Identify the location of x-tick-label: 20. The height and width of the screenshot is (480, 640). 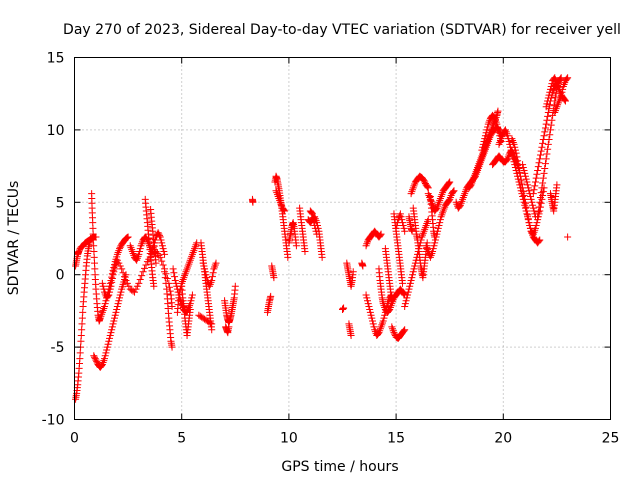
(503, 439).